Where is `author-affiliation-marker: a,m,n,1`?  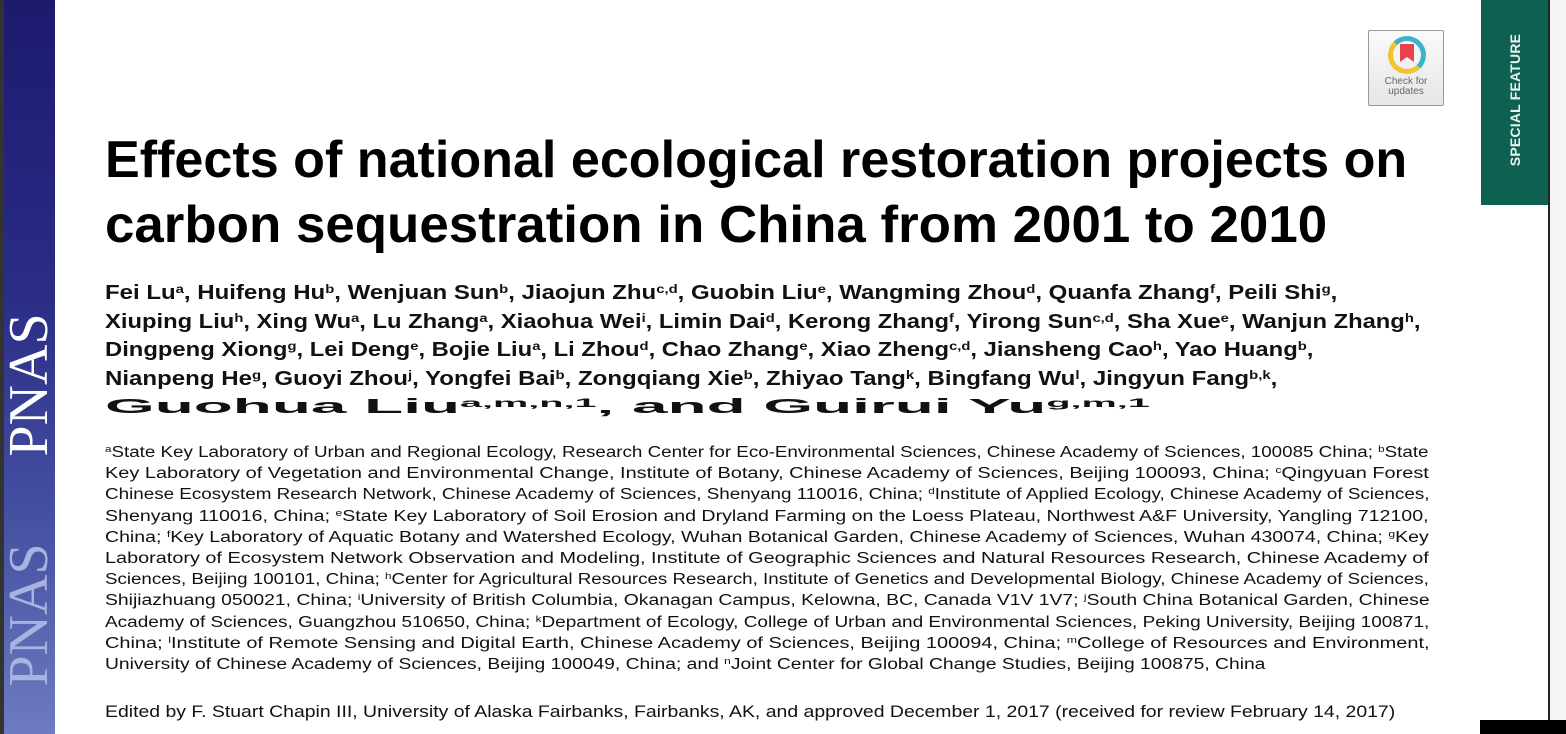
author-affiliation-marker: a,m,n,1 is located at coordinates (528, 403).